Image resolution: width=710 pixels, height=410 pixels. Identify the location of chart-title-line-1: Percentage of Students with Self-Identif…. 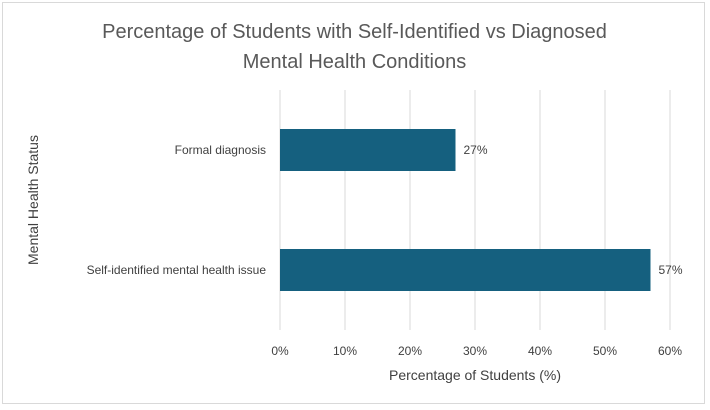
(354, 32).